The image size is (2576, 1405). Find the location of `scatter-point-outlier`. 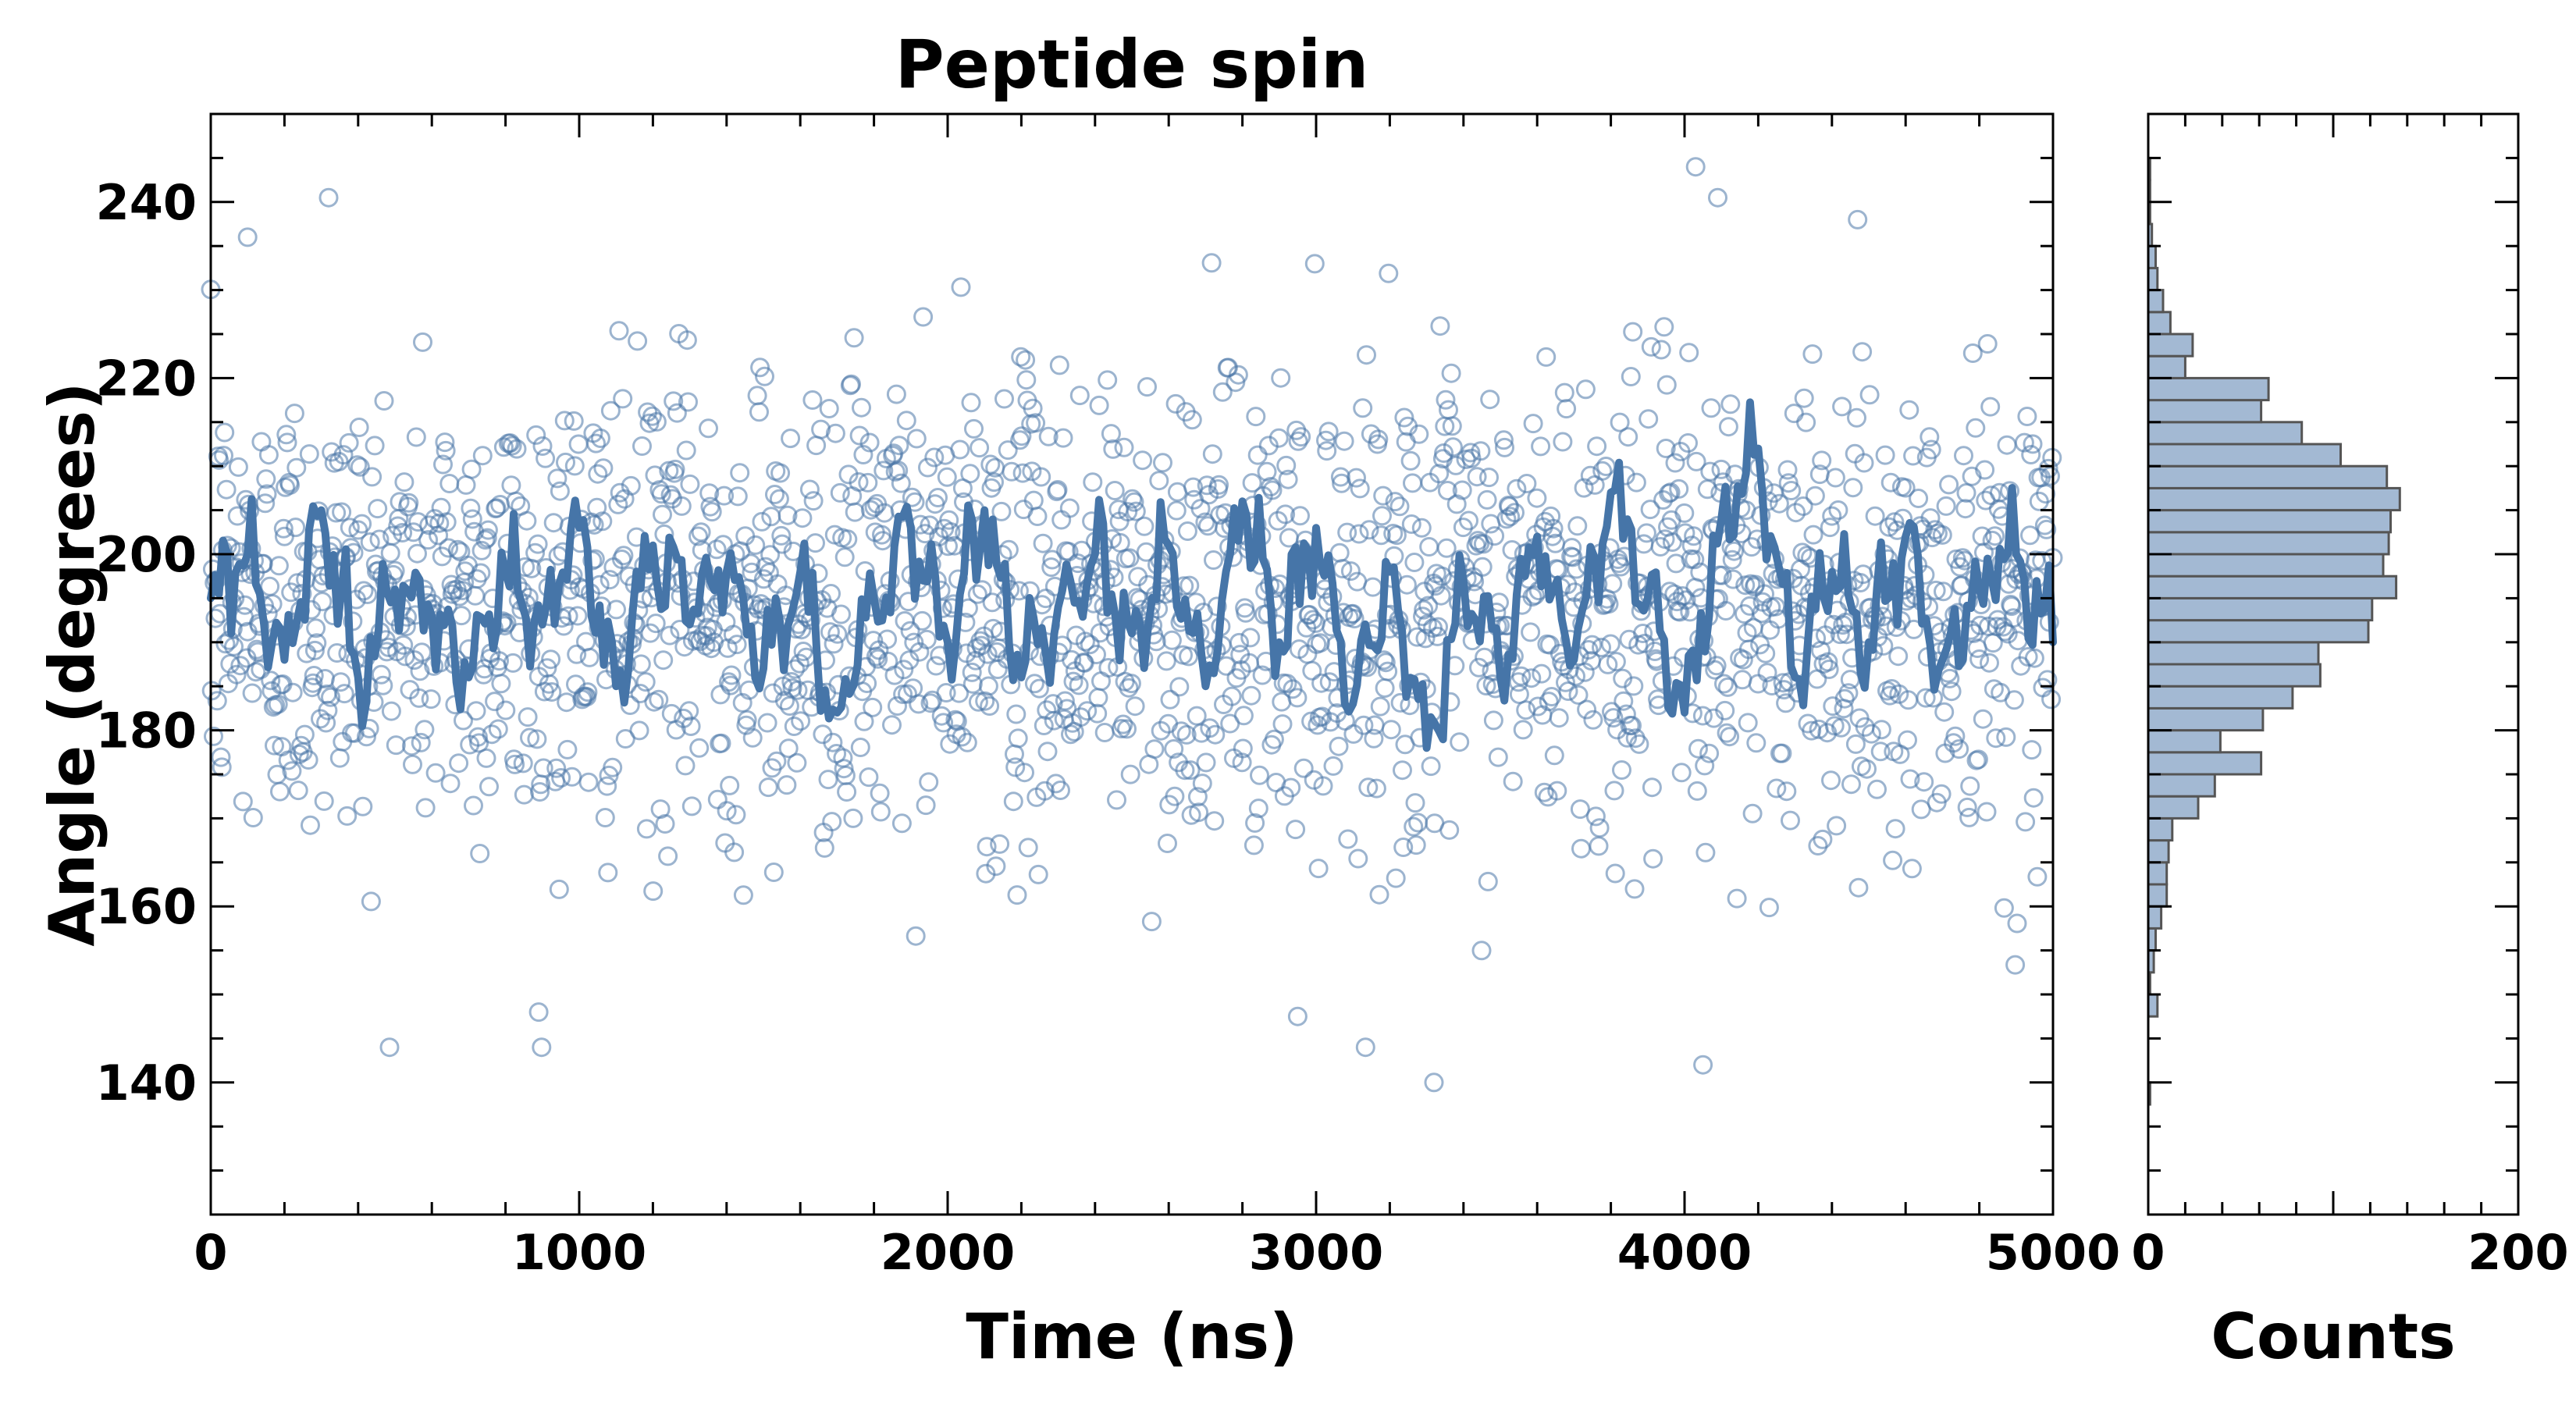

scatter-point-outlier is located at coordinates (247, 237).